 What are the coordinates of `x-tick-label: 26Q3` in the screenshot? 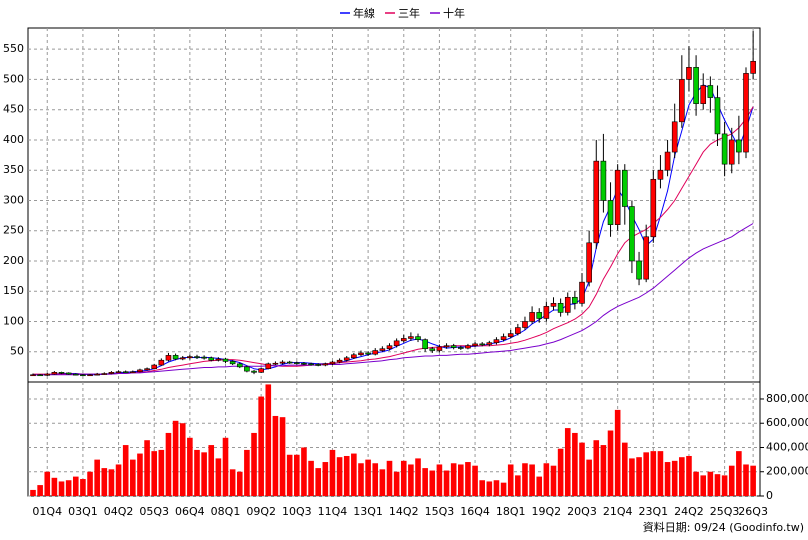 It's located at (753, 511).